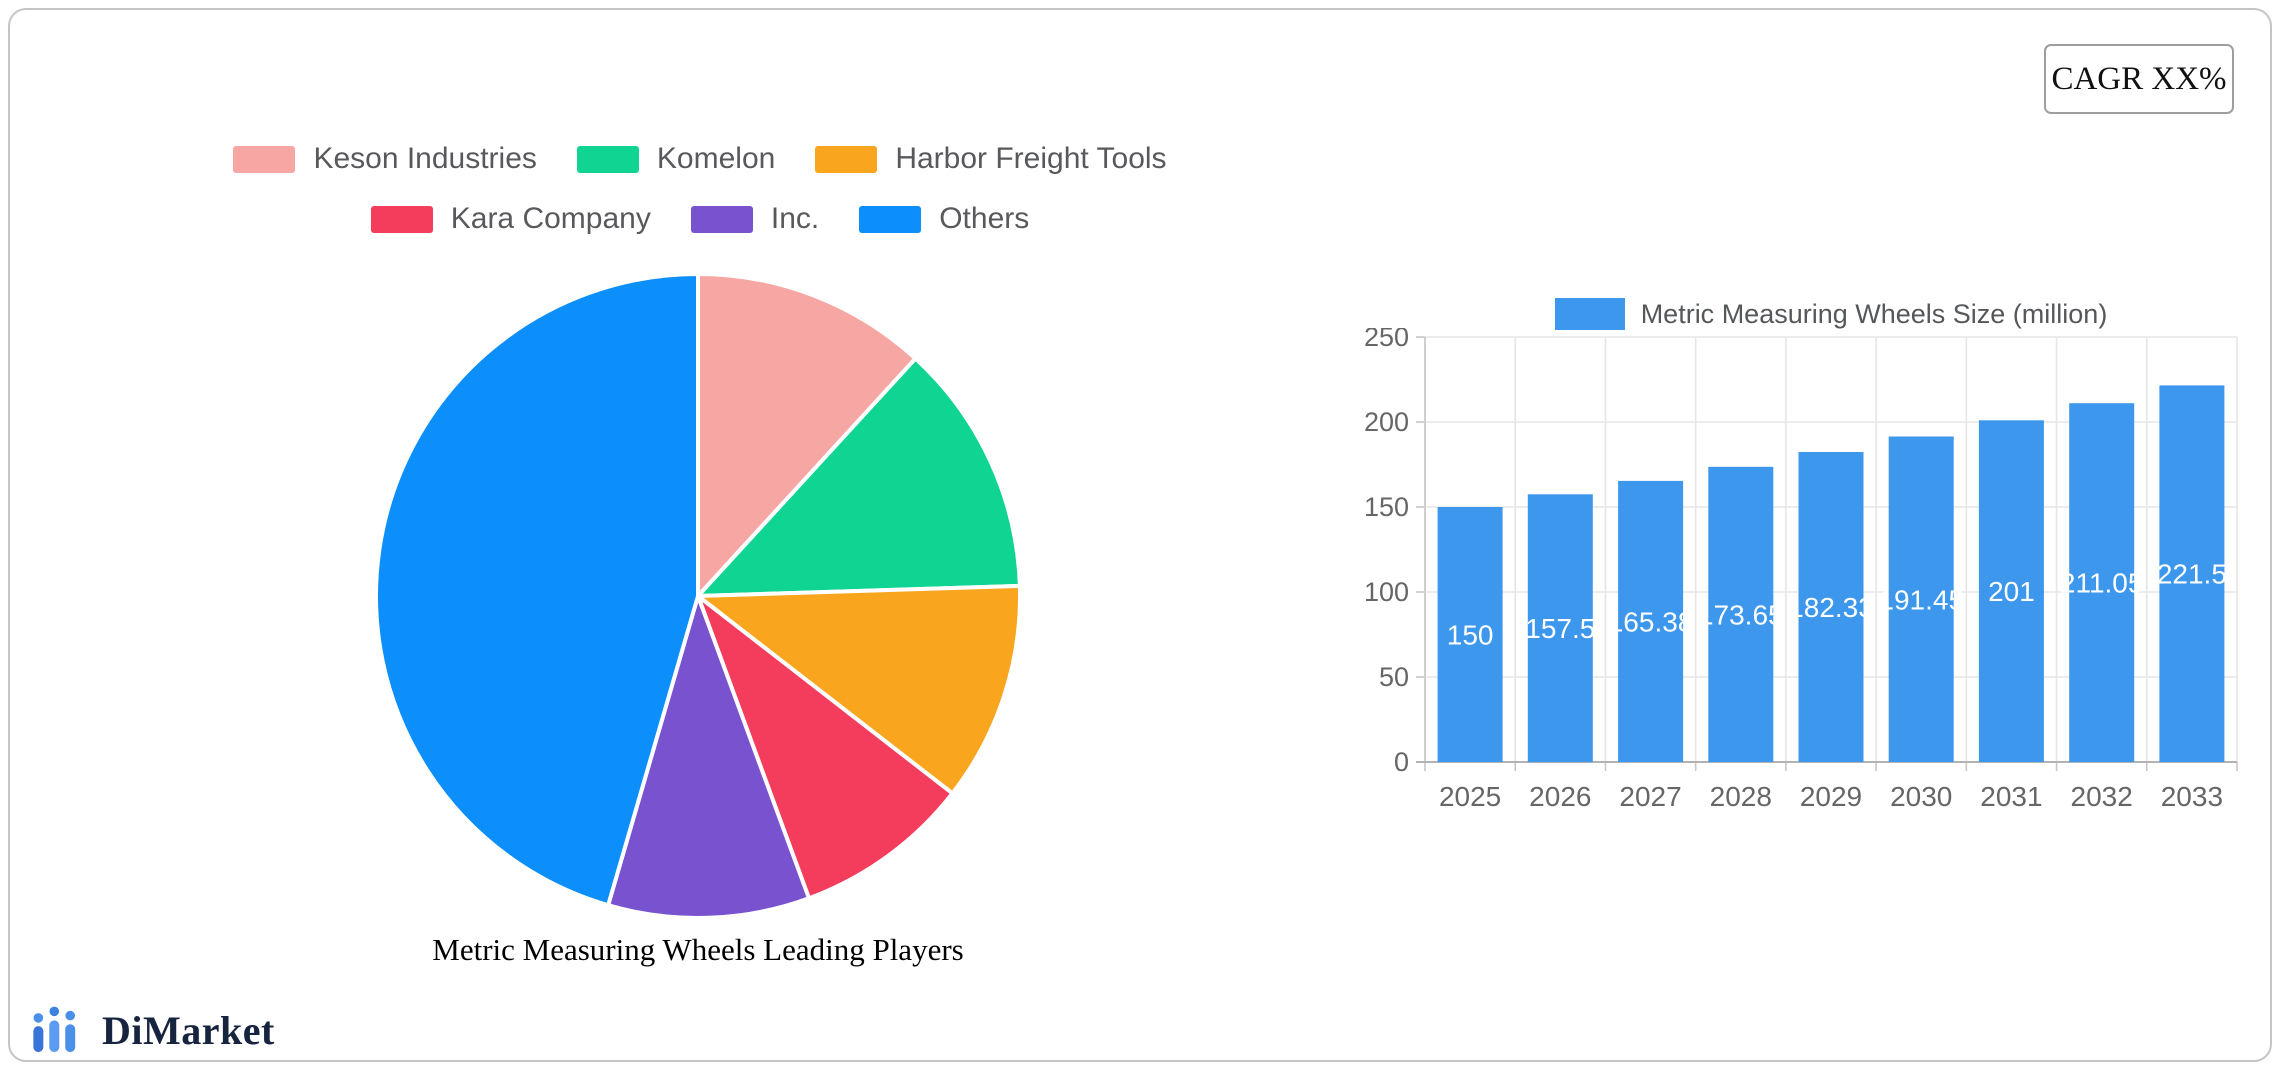  Describe the element at coordinates (1401, 762) in the screenshot. I see `y-tick-label: 0` at that location.